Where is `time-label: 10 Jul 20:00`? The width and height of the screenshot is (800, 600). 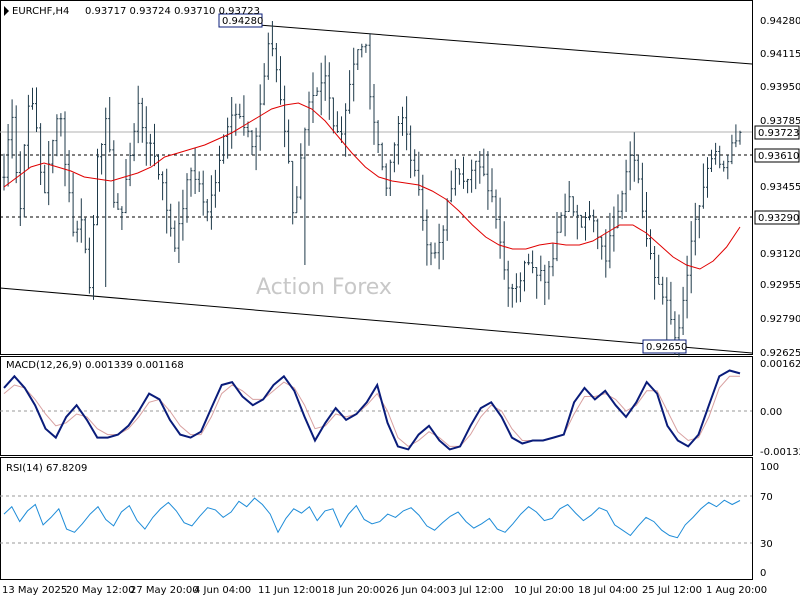
time-label: 10 Jul 20:00 is located at coordinates (544, 590).